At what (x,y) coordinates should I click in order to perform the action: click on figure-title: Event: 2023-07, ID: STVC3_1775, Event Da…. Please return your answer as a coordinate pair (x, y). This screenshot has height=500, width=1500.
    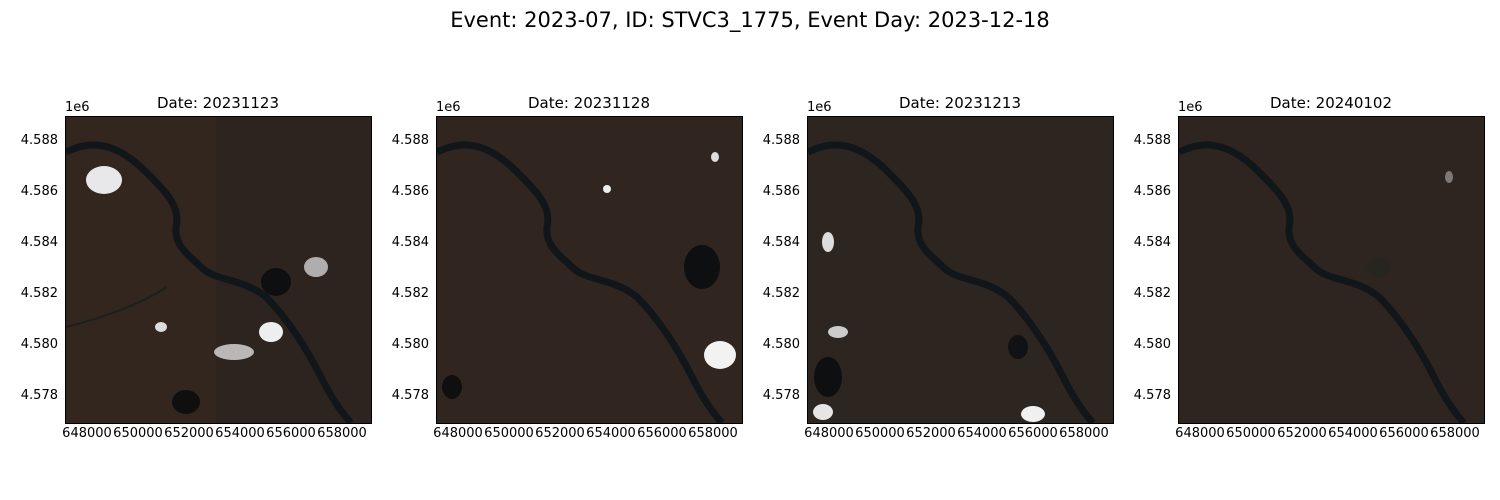
    Looking at the image, I should click on (750, 20).